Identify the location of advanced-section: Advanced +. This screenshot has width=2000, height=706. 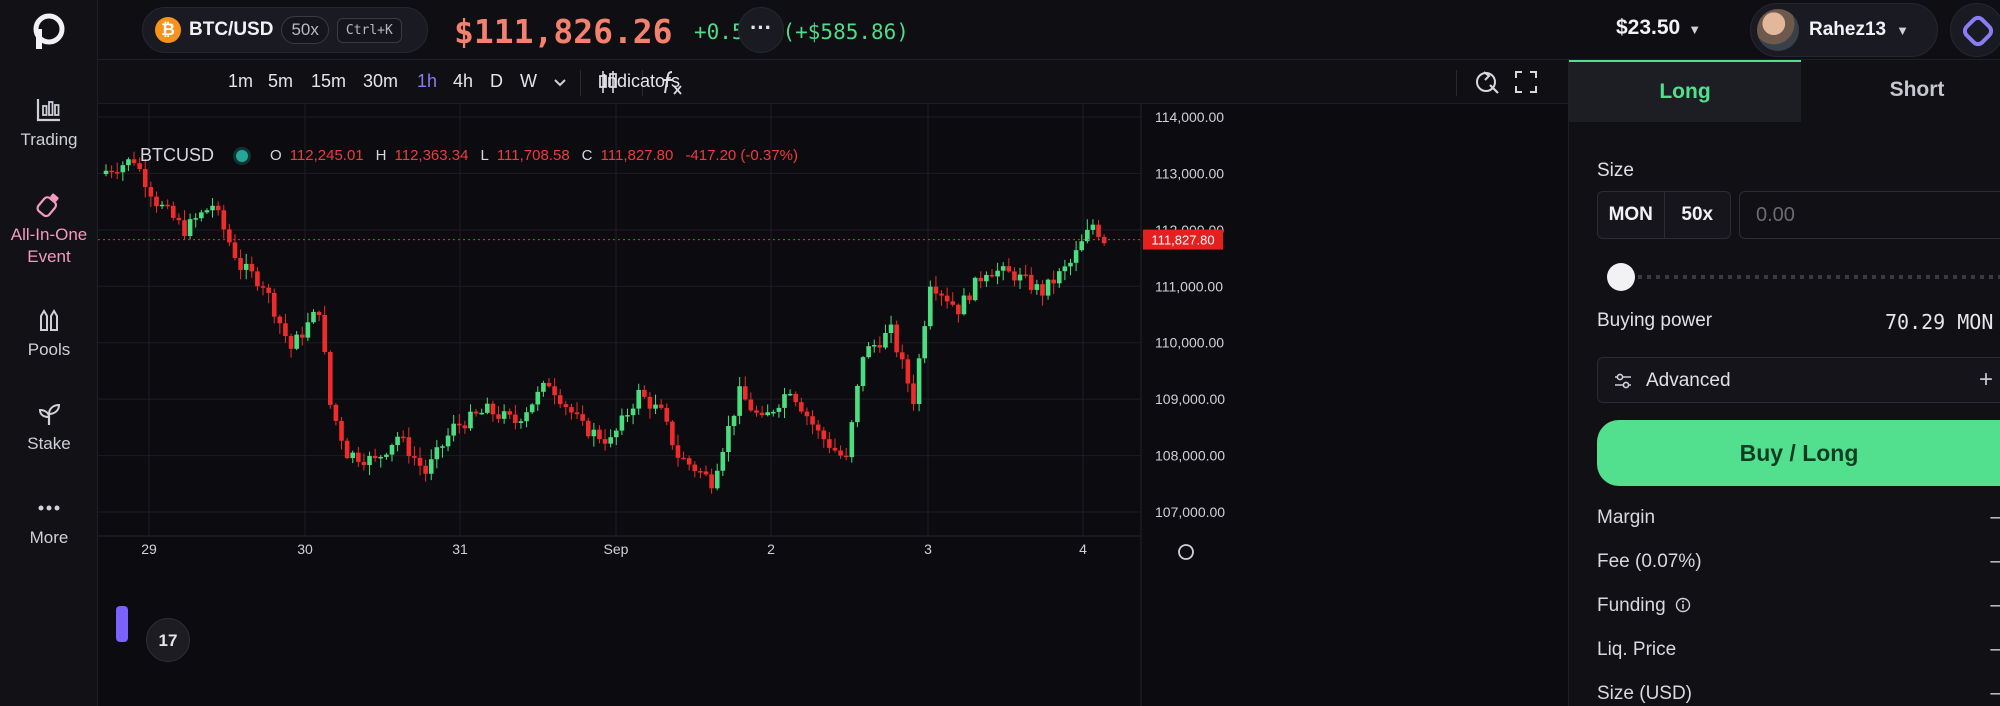
(1798, 380).